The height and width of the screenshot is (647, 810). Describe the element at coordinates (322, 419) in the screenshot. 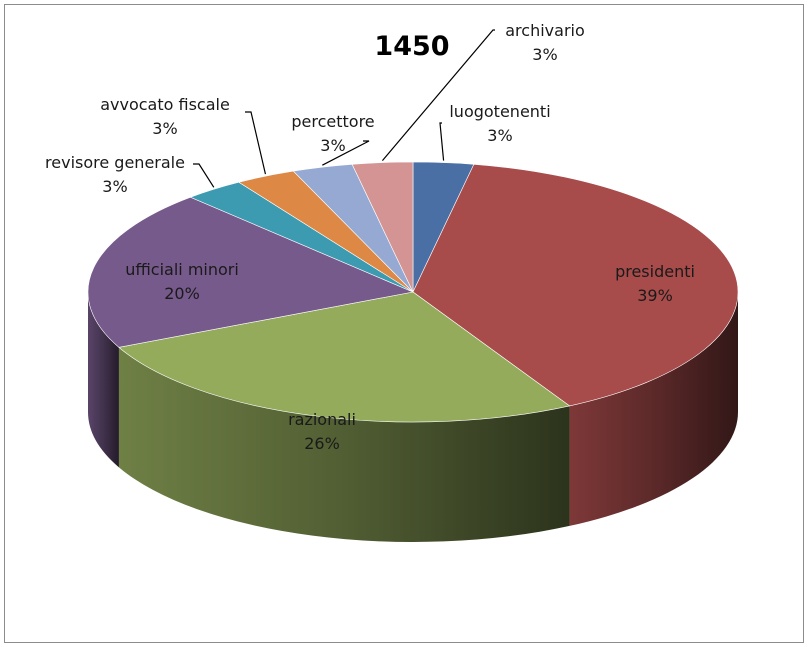

I see `data-label-name-razionali: razionali` at that location.